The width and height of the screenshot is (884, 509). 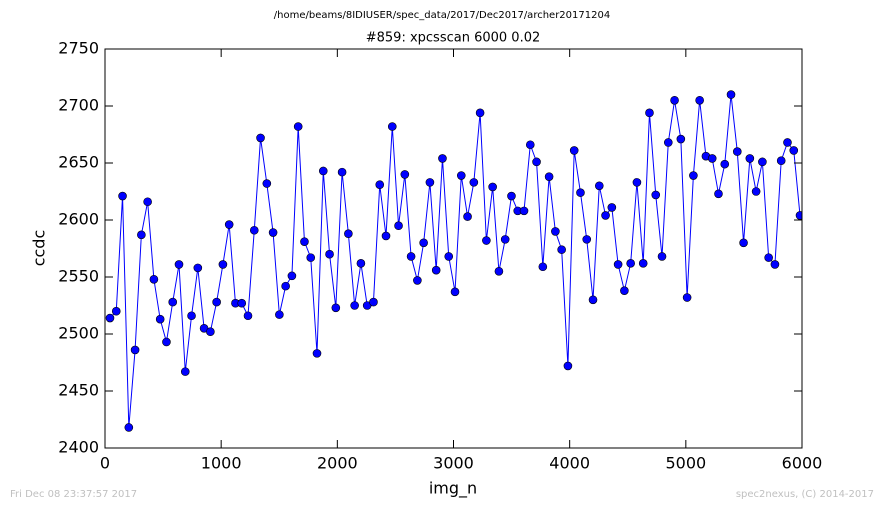 I want to click on x-tick-label: 1000, so click(x=221, y=463).